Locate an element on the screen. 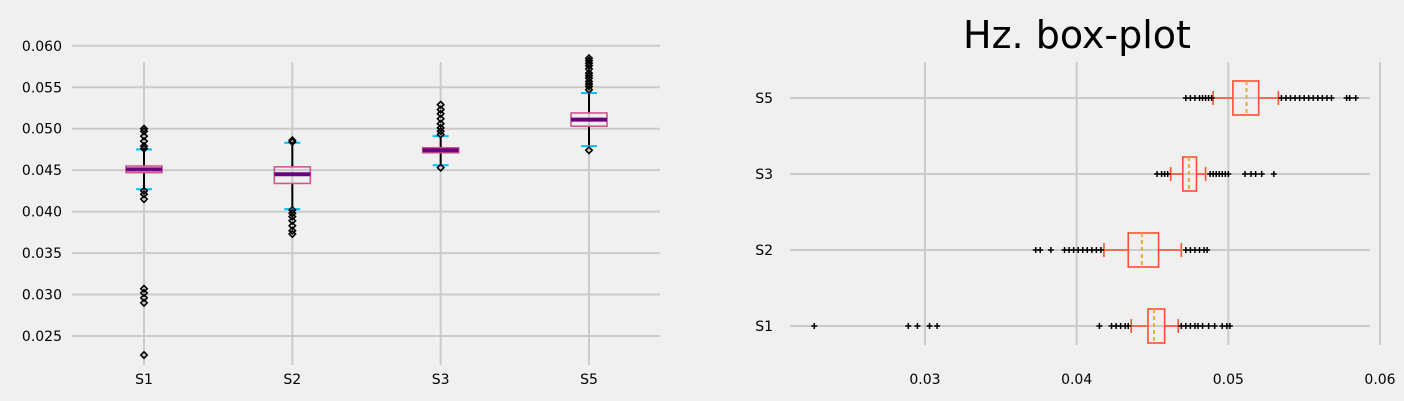 The image size is (1404, 401). left-y-tick-label: 0.045 is located at coordinates (42, 171).